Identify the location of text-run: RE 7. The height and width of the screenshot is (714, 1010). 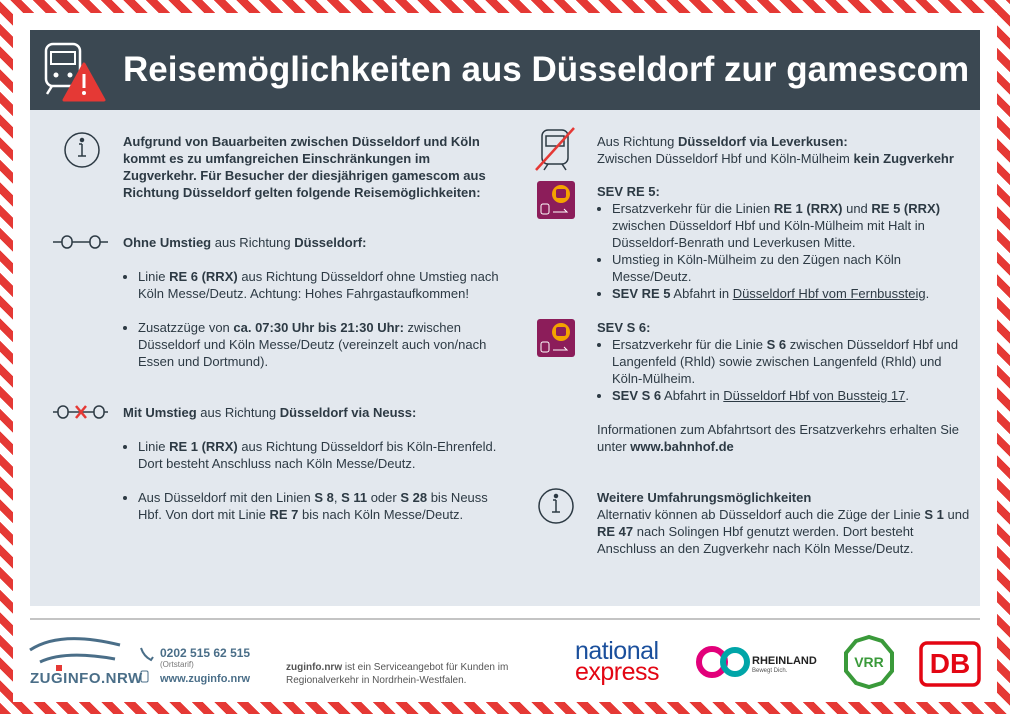
(284, 514).